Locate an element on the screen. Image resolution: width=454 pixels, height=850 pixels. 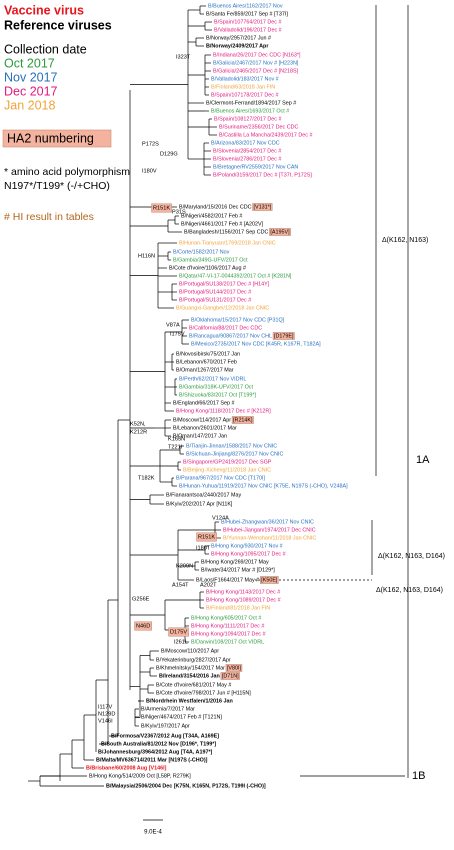
leaf-label: B/Clermont-Ferrand/1894/2017 Sep # is located at coordinates (251, 103).